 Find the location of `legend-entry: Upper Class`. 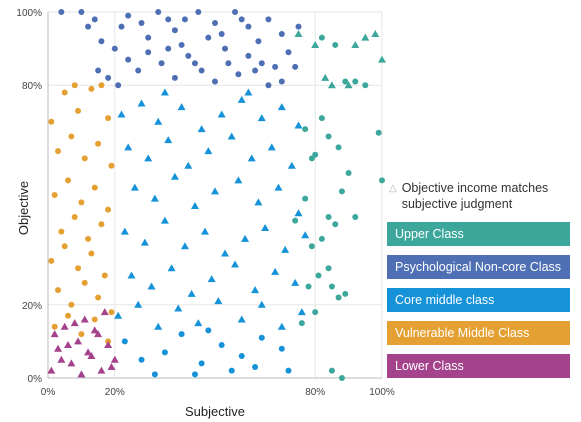

legend-entry: Upper Class is located at coordinates (478, 234).